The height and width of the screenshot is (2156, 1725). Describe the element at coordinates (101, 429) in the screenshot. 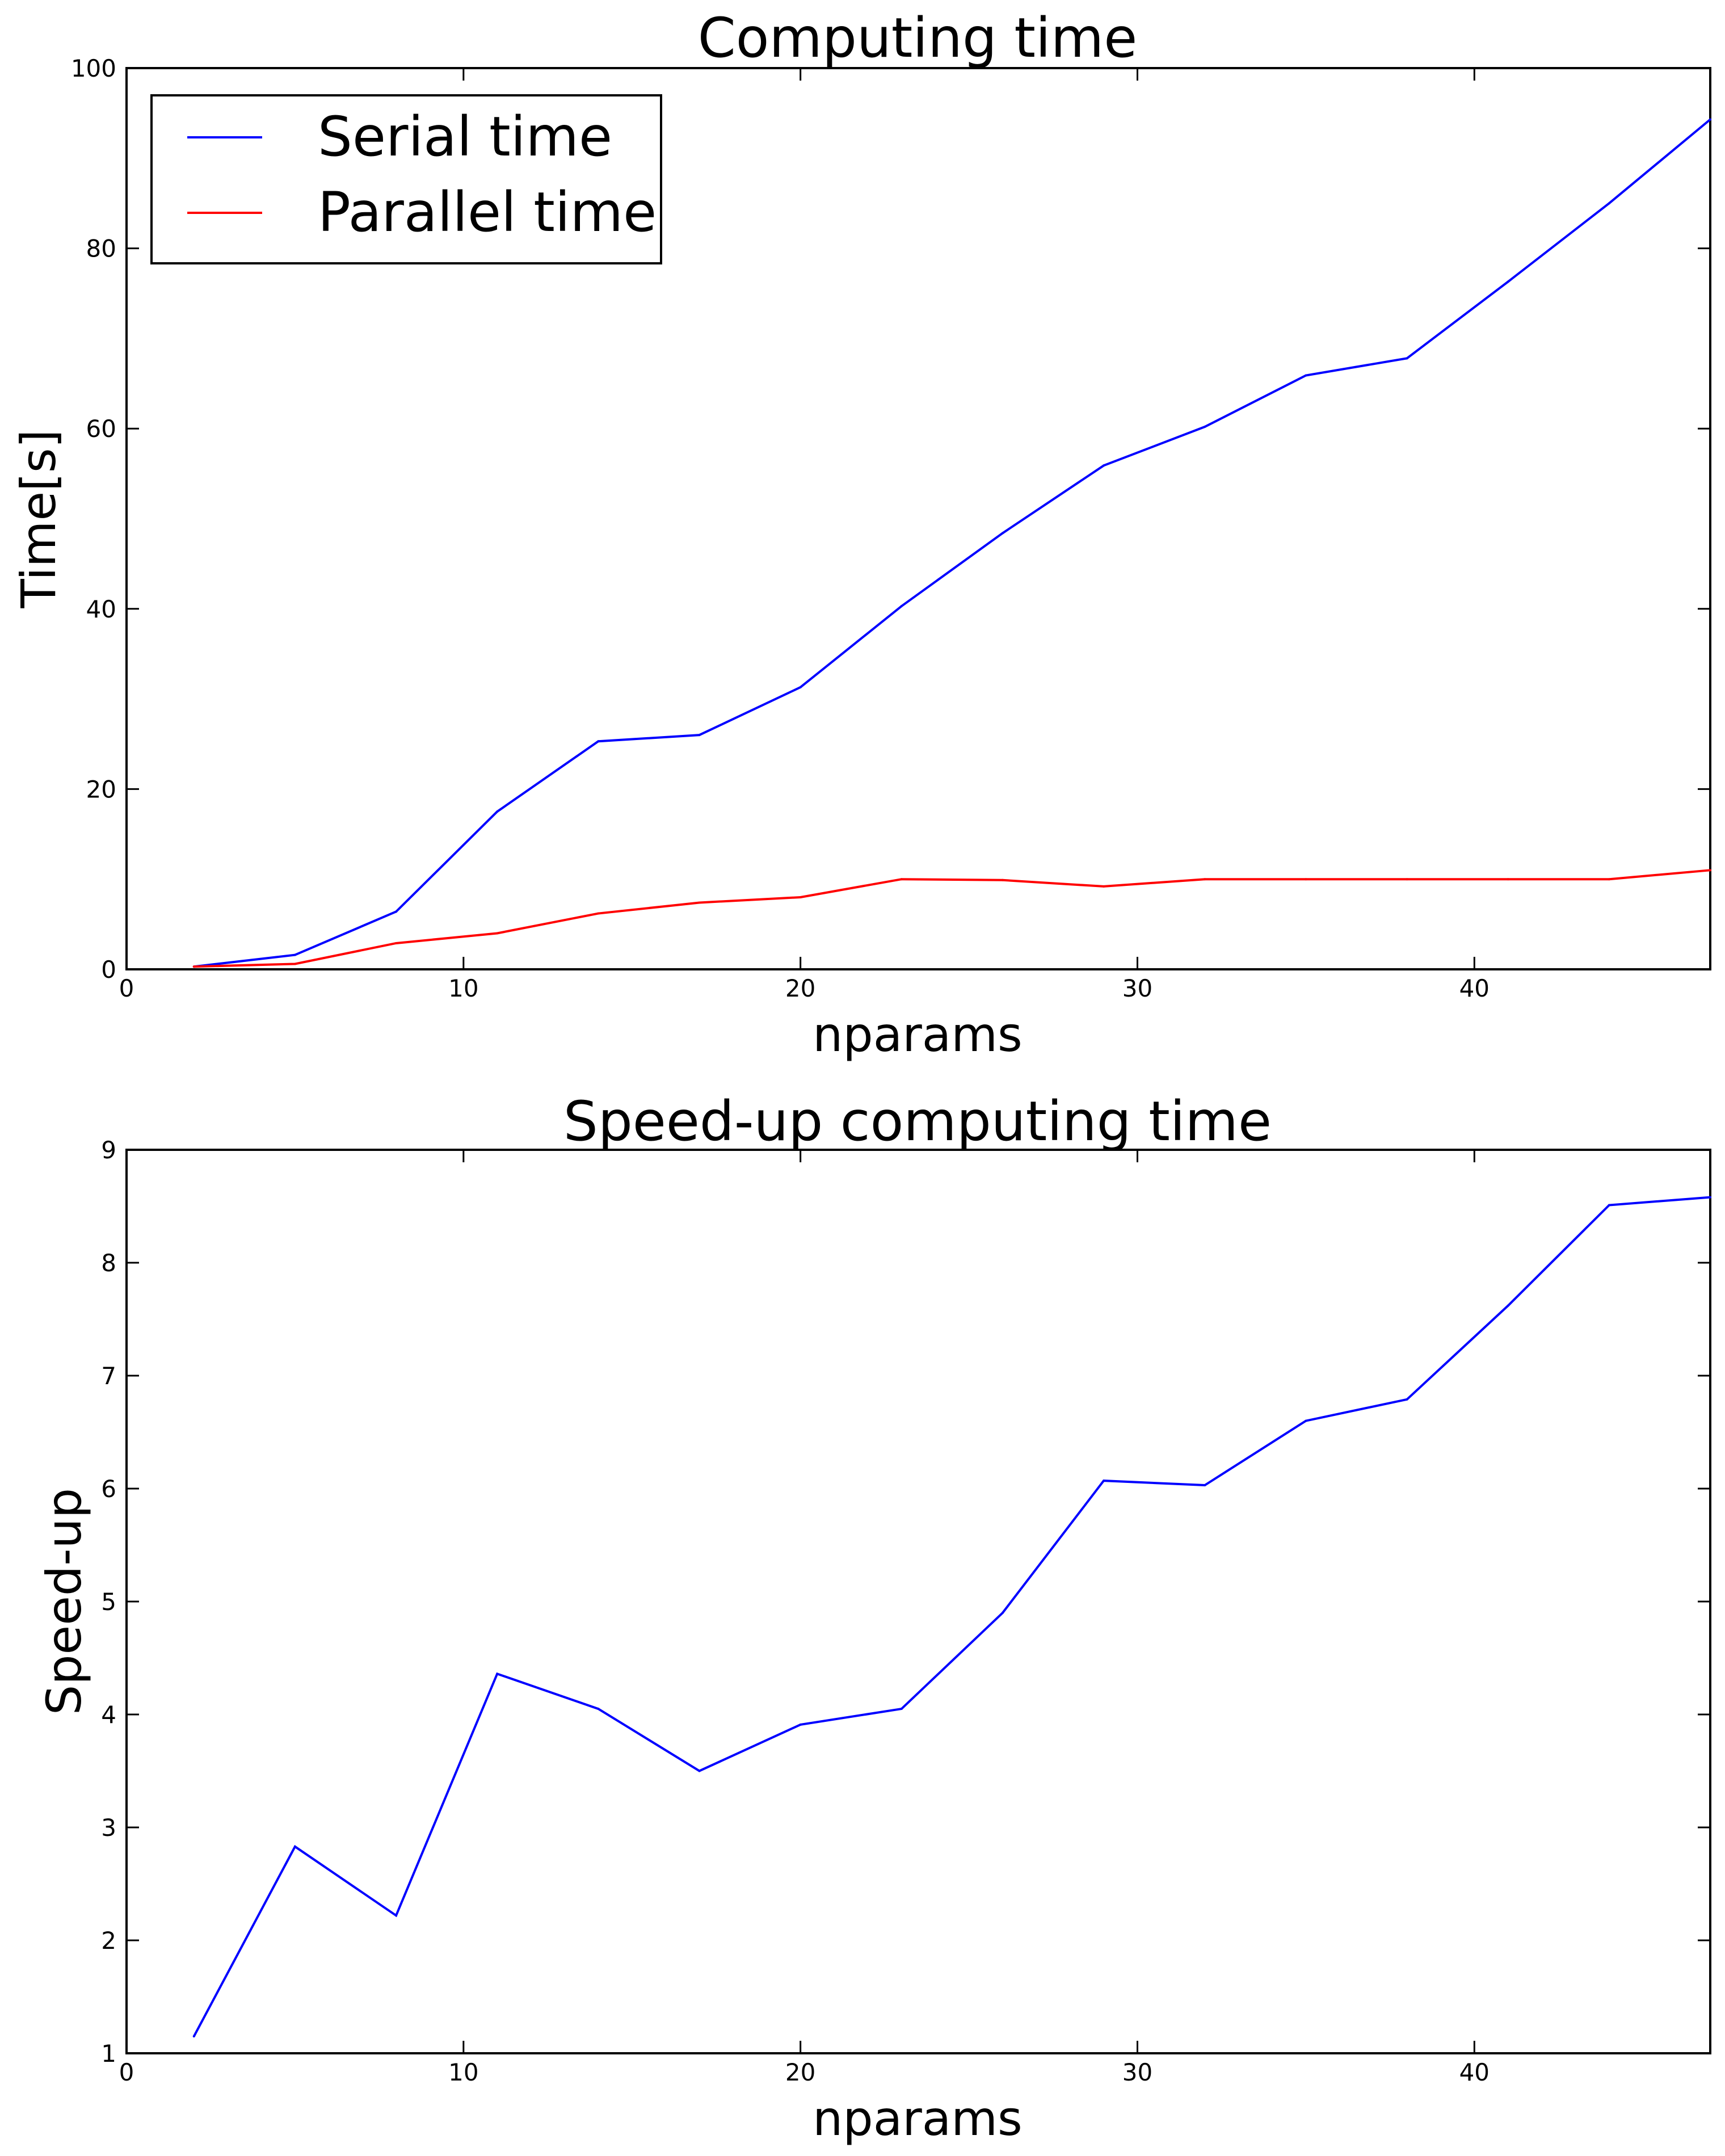

I see `y-tick-label: 60` at that location.